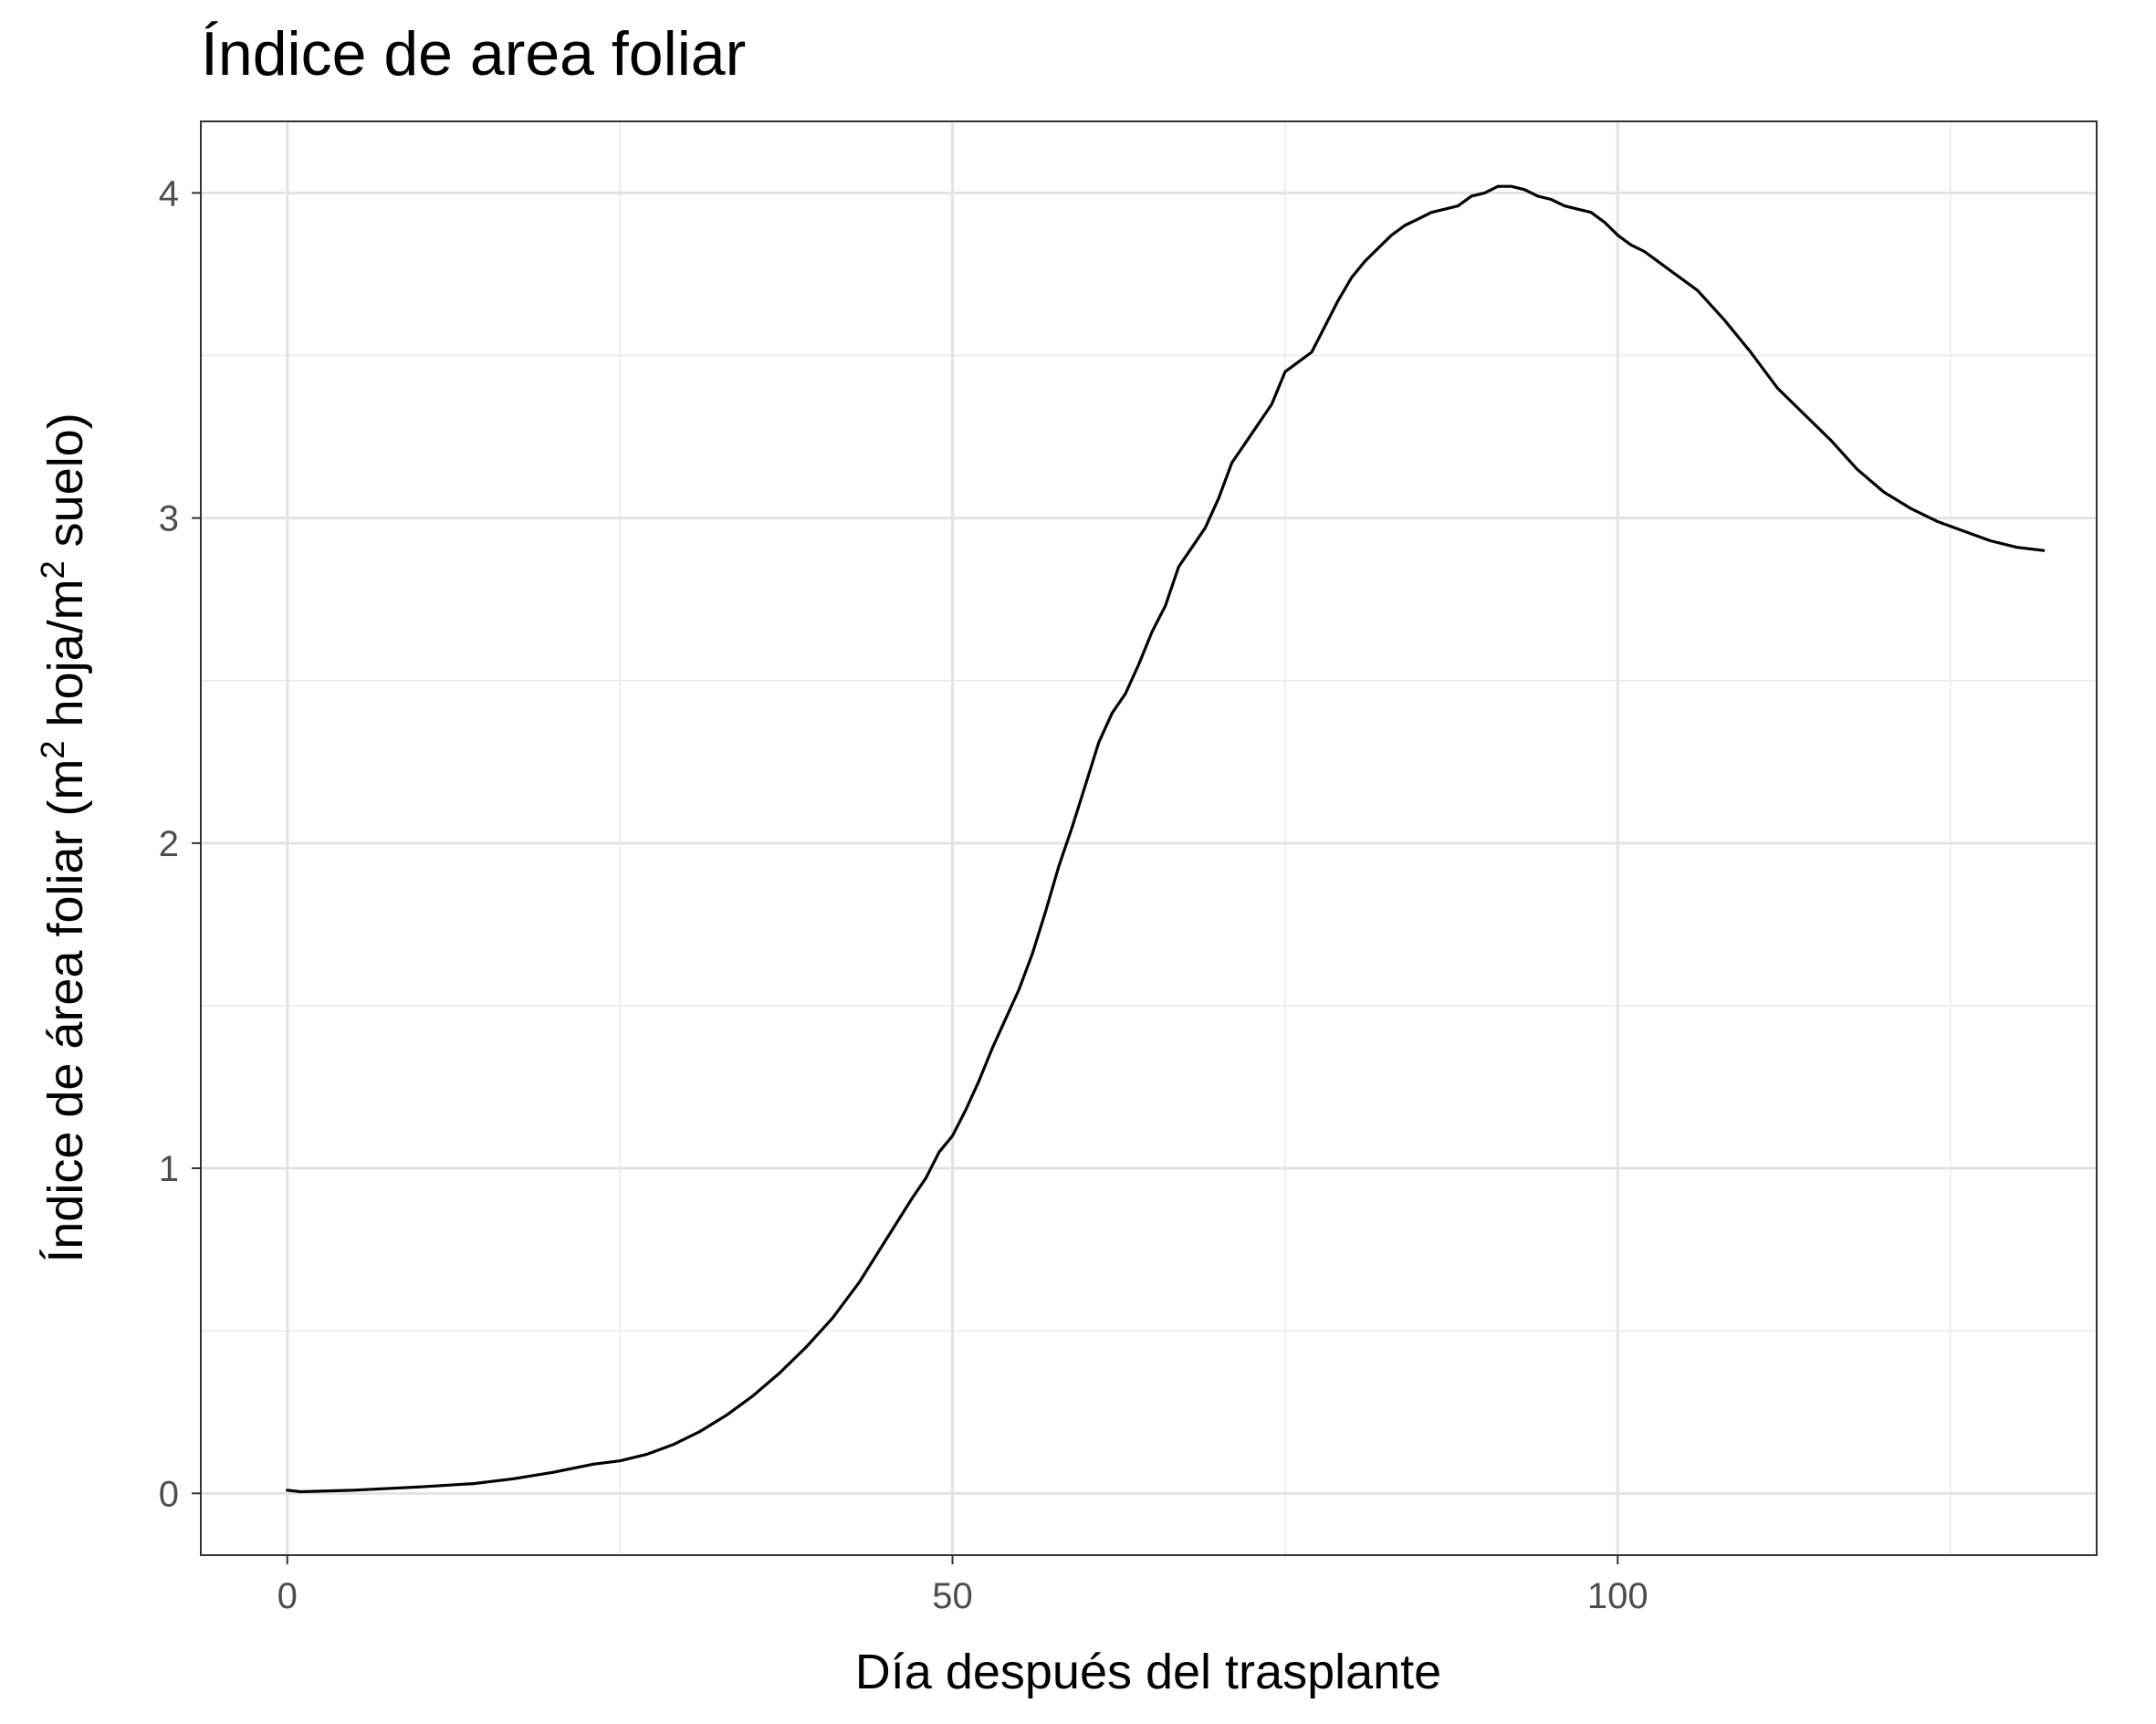  What do you see at coordinates (169, 519) in the screenshot?
I see `y-tick-label: 3` at bounding box center [169, 519].